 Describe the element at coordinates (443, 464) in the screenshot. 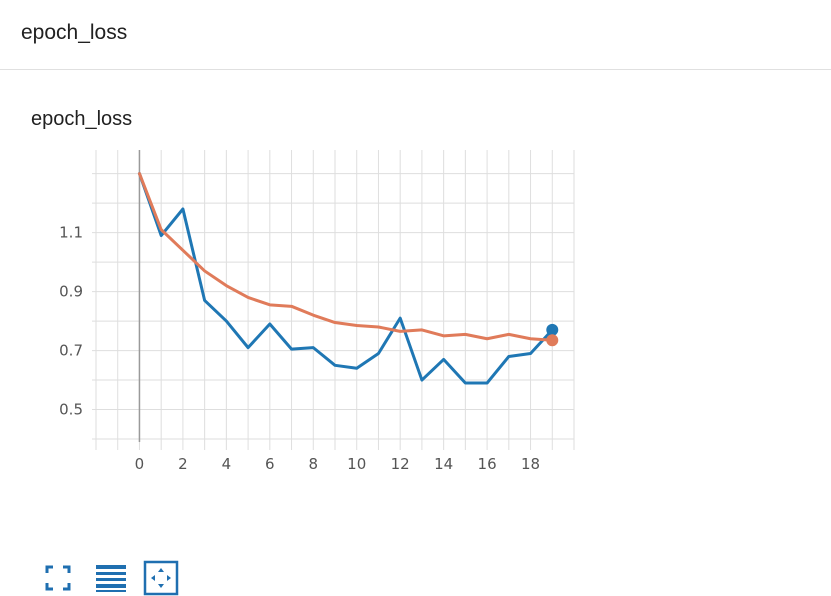

I see `x-tick-label: 14` at that location.